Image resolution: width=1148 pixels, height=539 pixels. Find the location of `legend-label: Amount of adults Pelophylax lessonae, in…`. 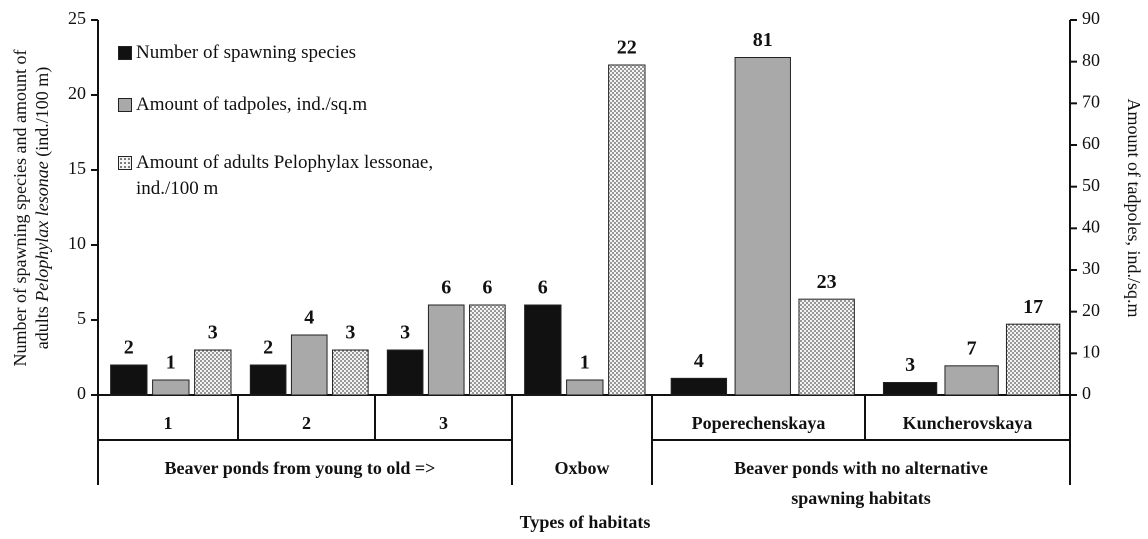

legend-label: Amount of adults Pelophylax lessonae, in… is located at coordinates (285, 175).